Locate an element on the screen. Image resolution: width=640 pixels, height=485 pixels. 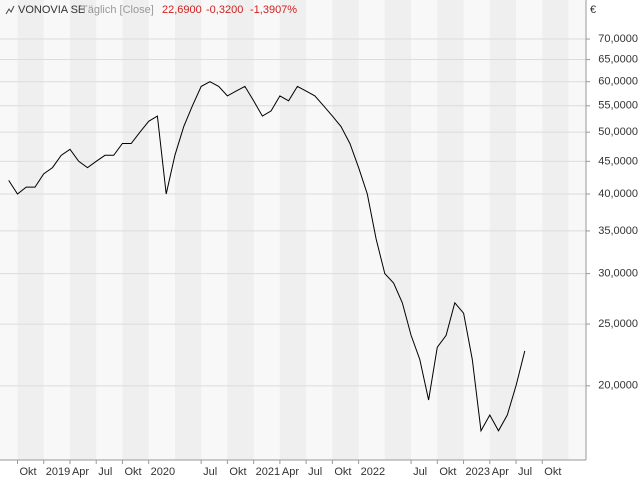
y-tick-label: 60,0000 is located at coordinates (618, 82).